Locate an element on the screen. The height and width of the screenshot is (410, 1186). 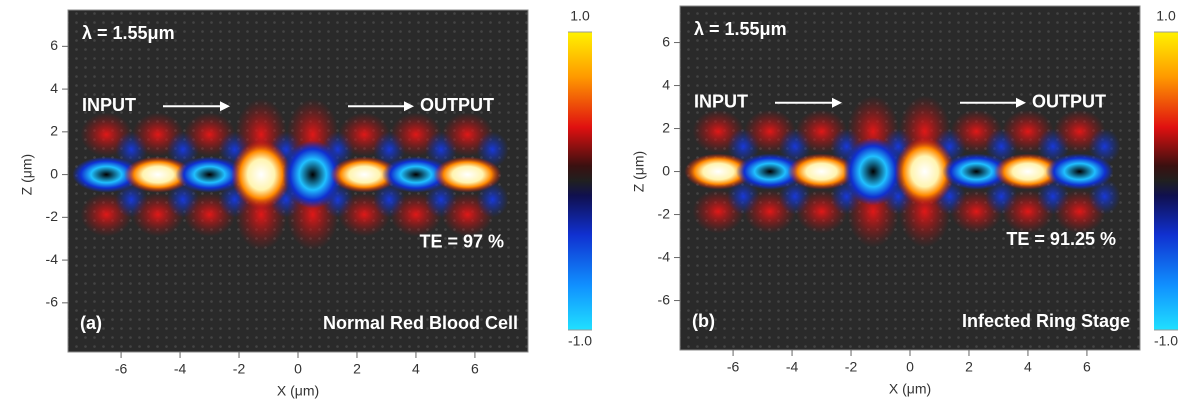
annotation: Infected Ring Stage is located at coordinates (1046, 321).